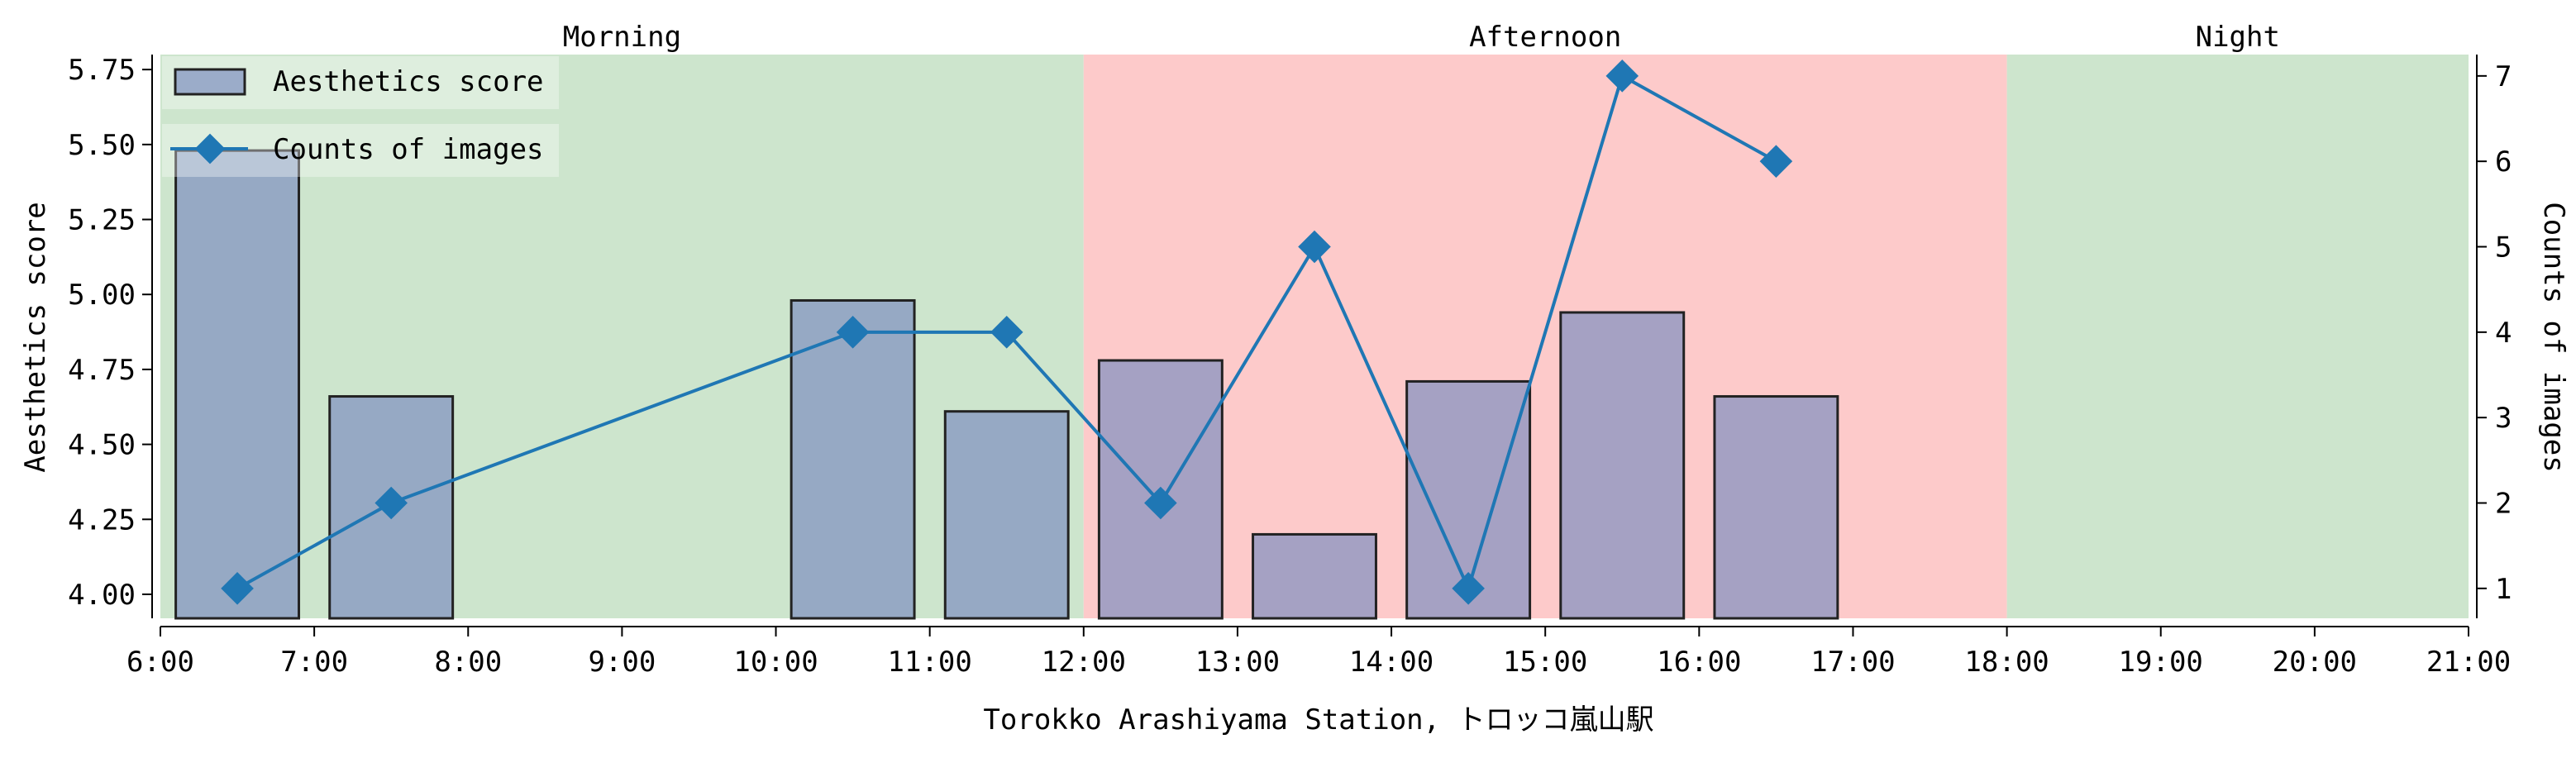 The width and height of the screenshot is (2576, 758). I want to click on period-band-night, so click(2237, 336).